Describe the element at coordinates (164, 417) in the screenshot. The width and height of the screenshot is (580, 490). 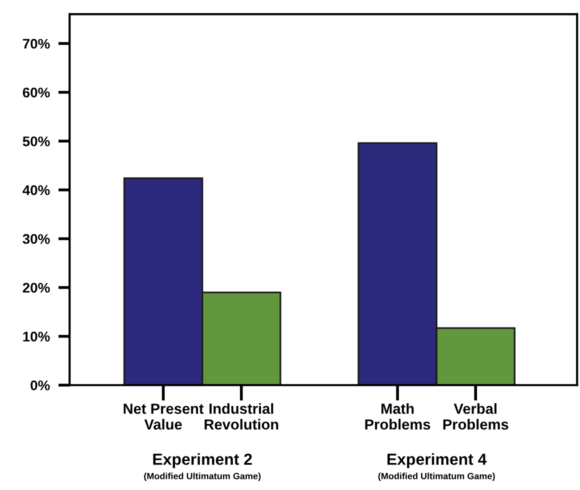
I see `x-tick-label: Net Present Value` at that location.